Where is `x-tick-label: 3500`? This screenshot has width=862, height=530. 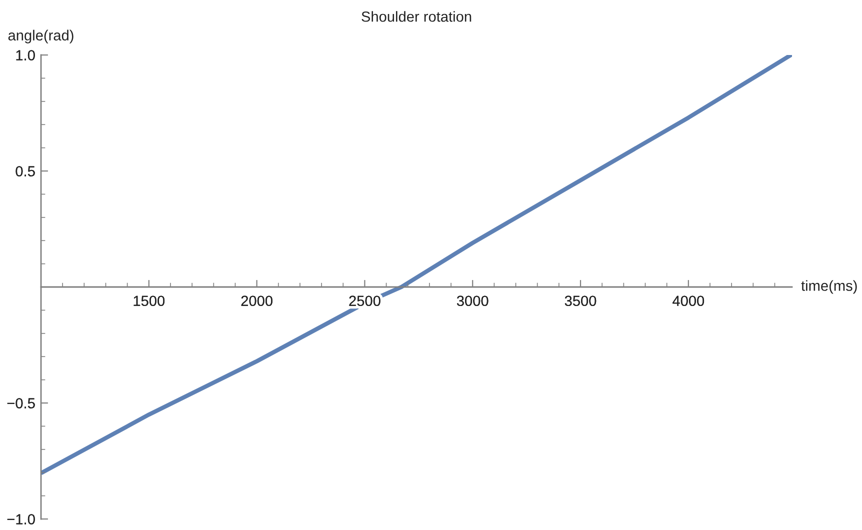 x-tick-label: 3500 is located at coordinates (580, 301).